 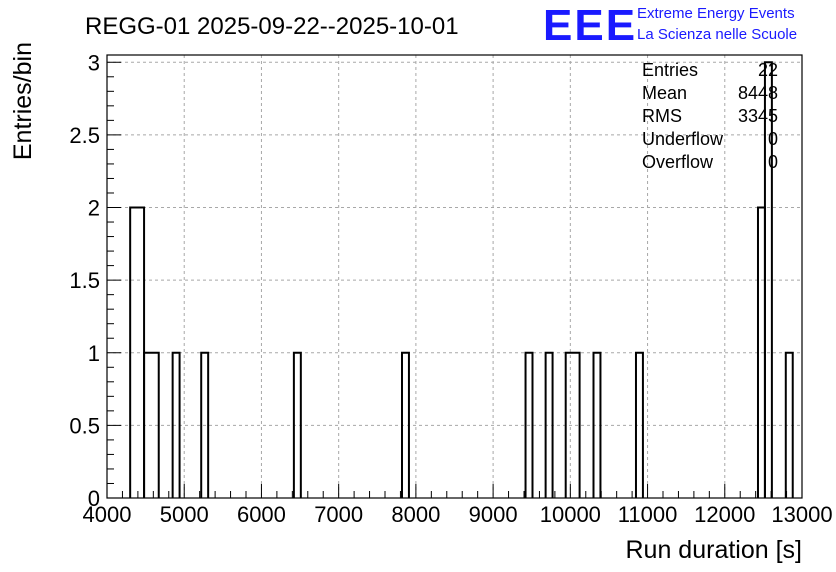 What do you see at coordinates (670, 70) in the screenshot?
I see `stat-entries-label: Entries` at bounding box center [670, 70].